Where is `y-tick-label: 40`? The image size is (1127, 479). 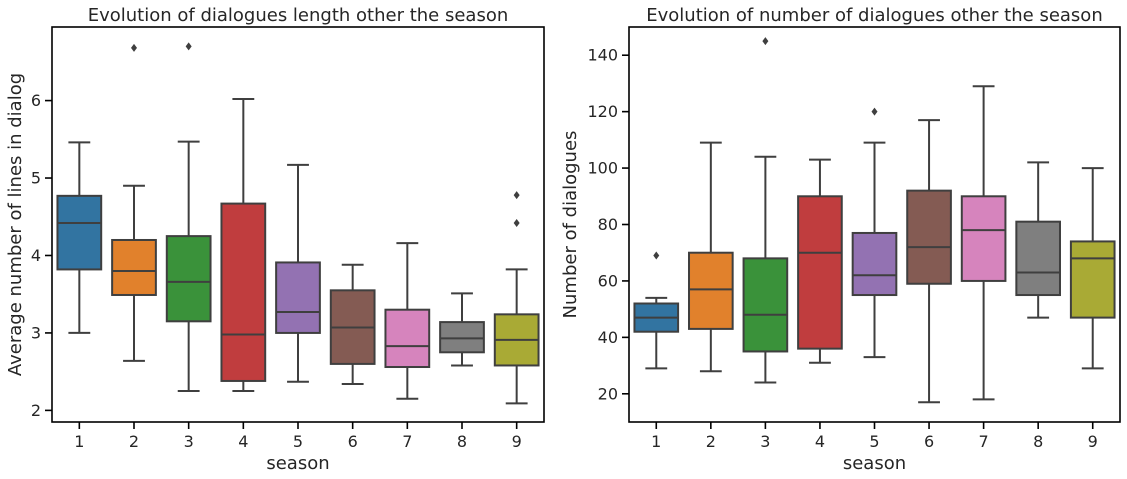
y-tick-label: 40 is located at coordinates (608, 337).